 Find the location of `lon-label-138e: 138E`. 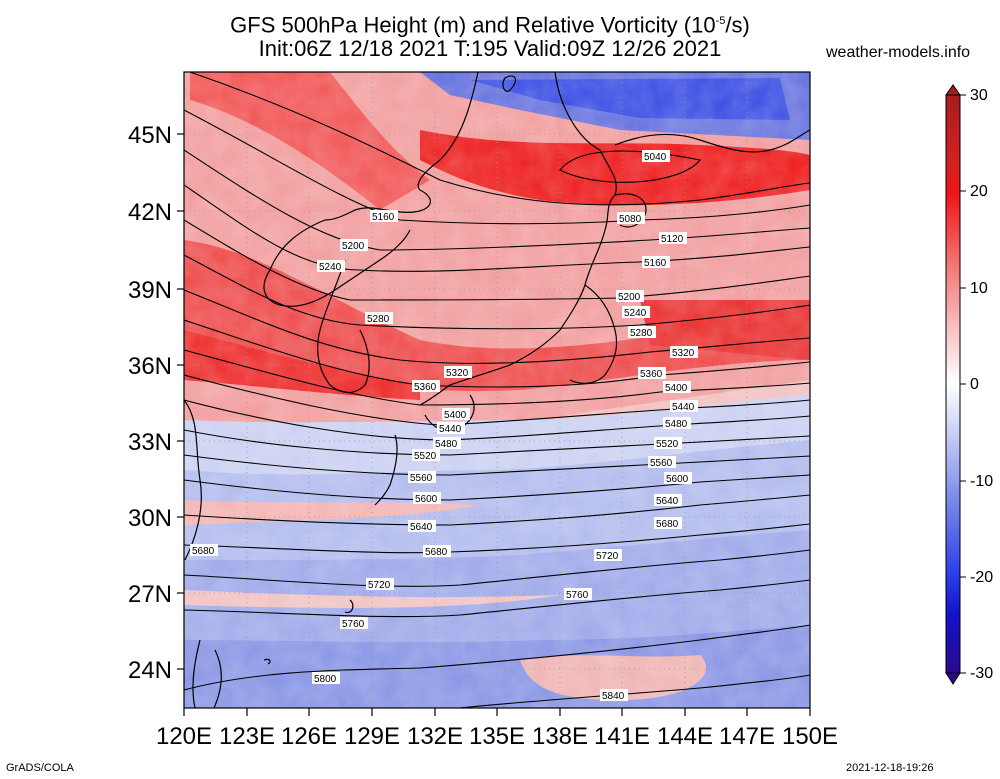

lon-label-138e: 138E is located at coordinates (560, 736).